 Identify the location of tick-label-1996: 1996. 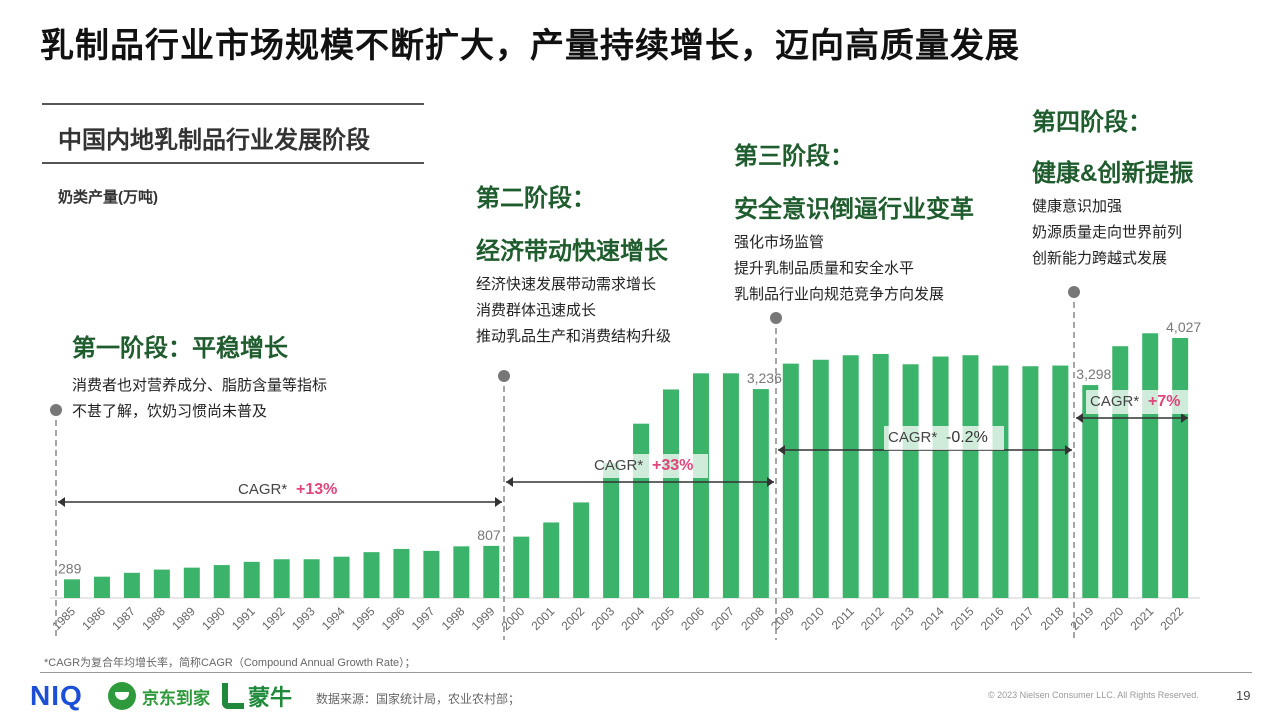
(393, 618).